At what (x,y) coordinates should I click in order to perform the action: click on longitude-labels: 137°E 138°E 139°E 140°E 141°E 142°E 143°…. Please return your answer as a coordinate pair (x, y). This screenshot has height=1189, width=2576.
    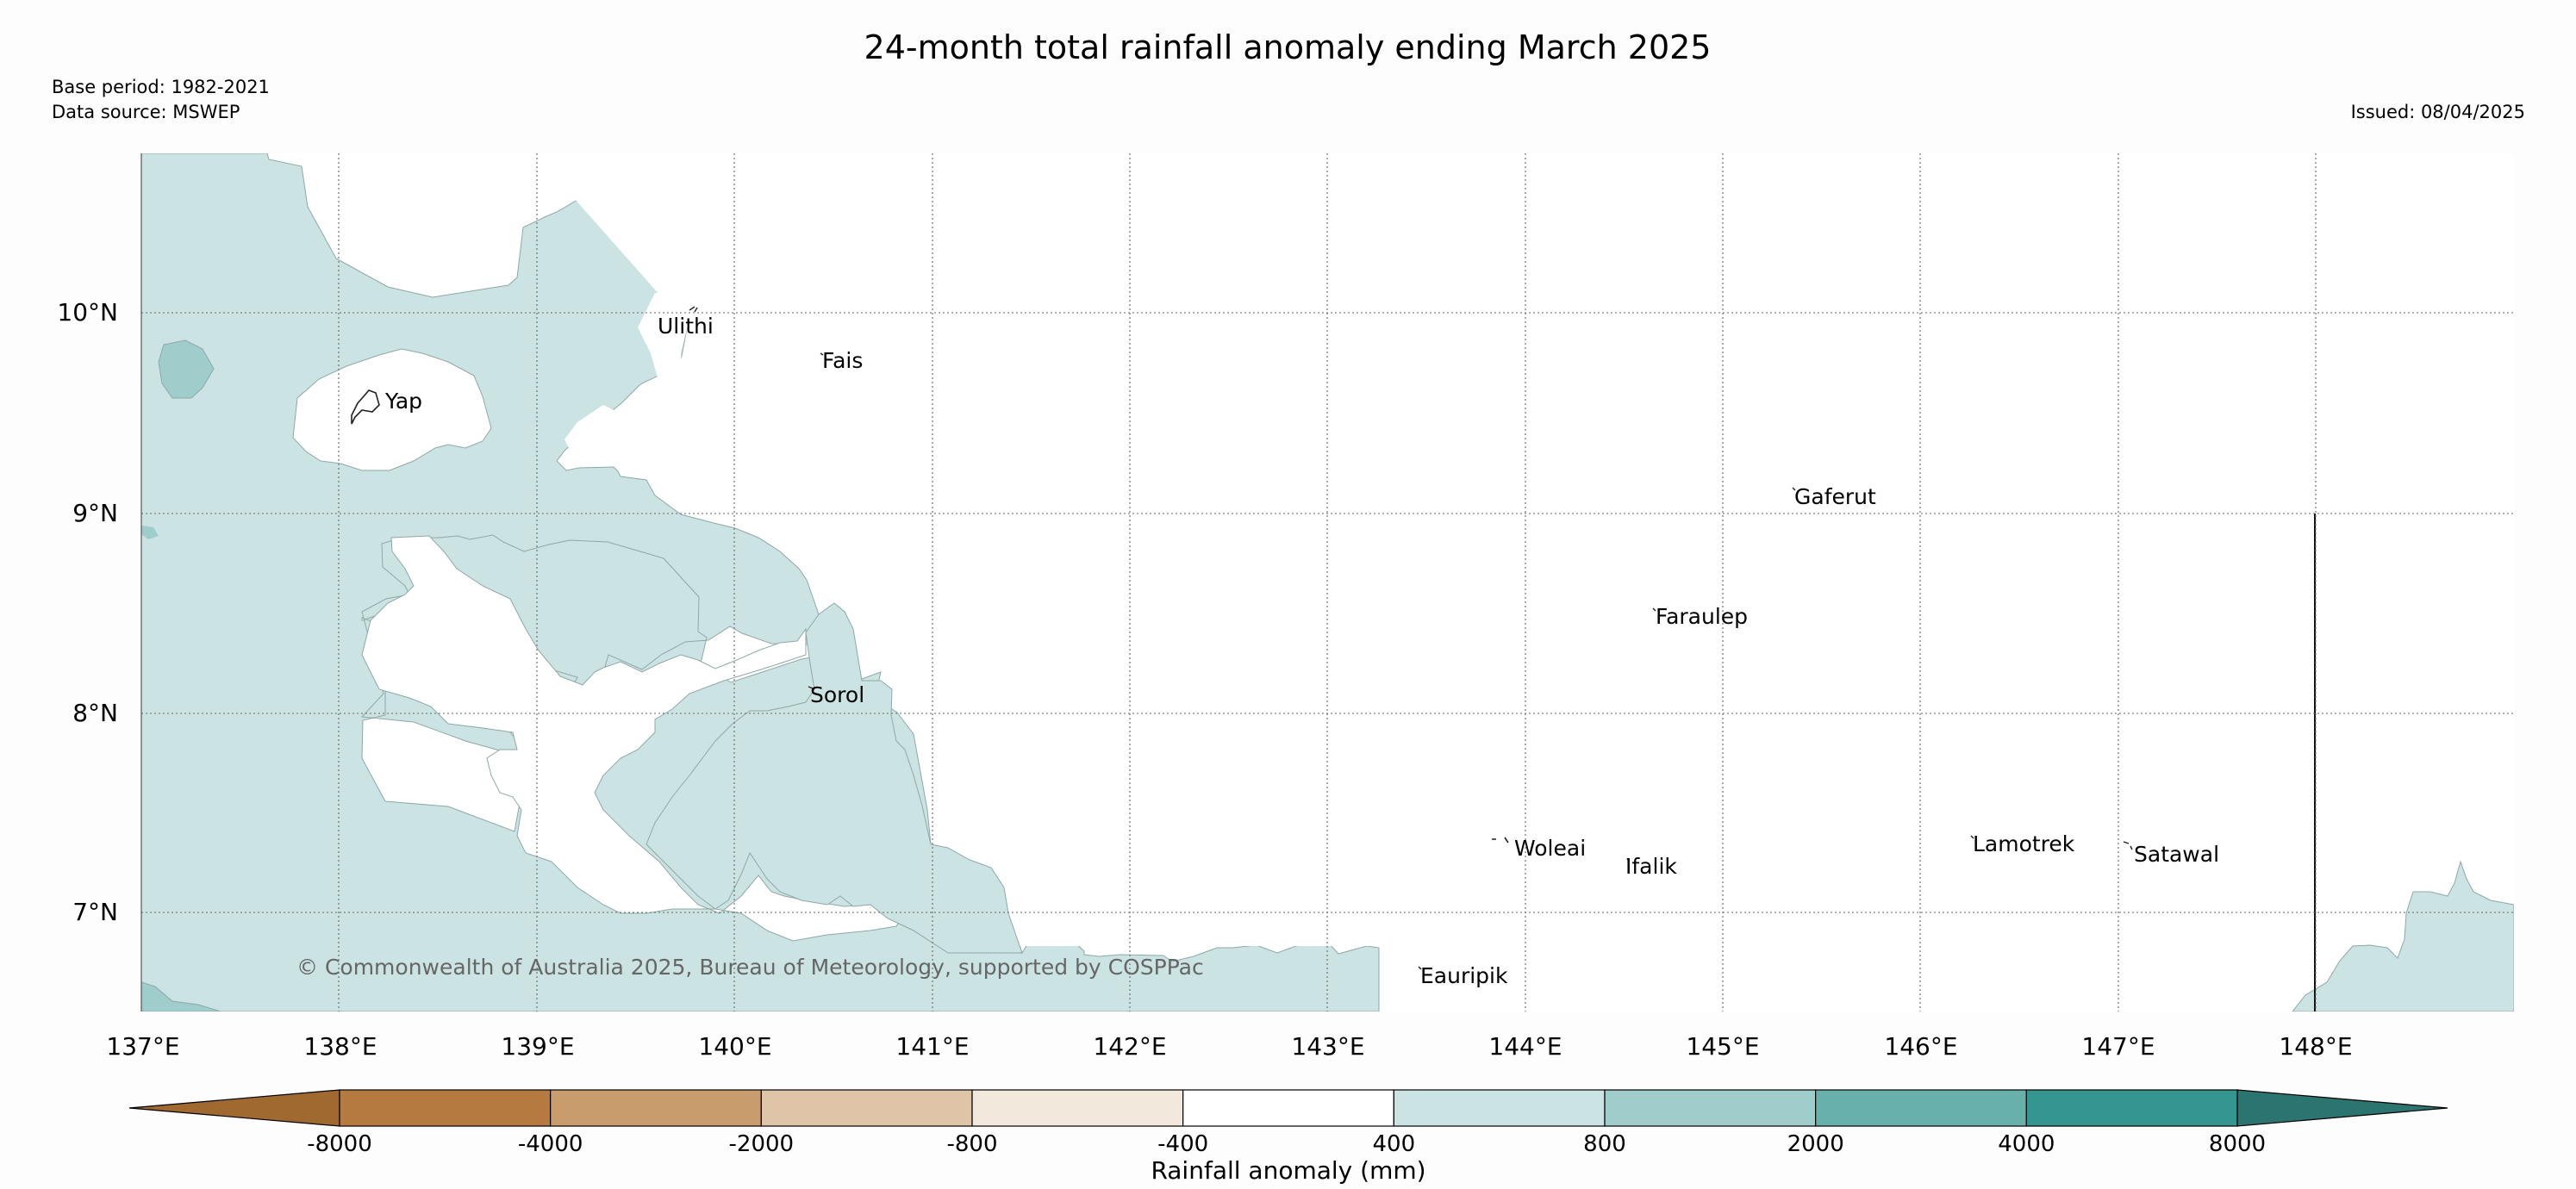
    Looking at the image, I should click on (1229, 1046).